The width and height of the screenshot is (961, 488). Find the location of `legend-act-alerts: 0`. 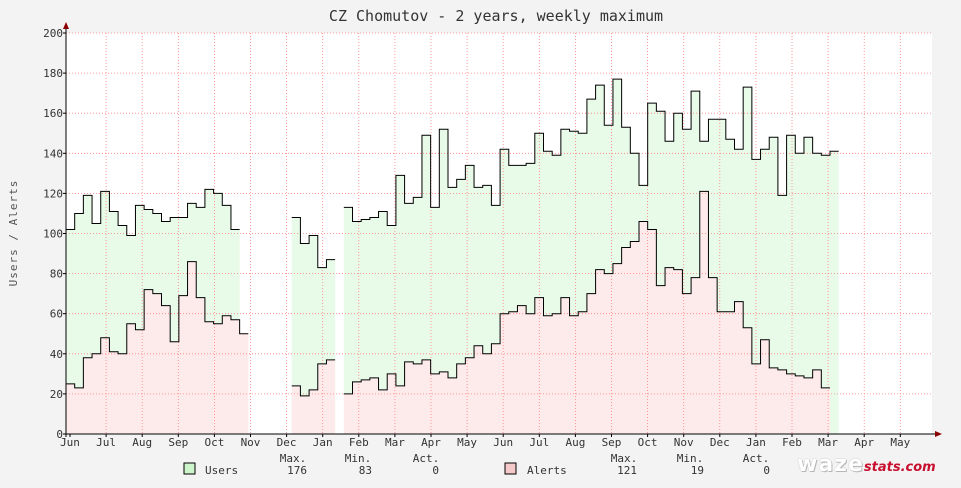

legend-act-alerts: 0 is located at coordinates (766, 470).